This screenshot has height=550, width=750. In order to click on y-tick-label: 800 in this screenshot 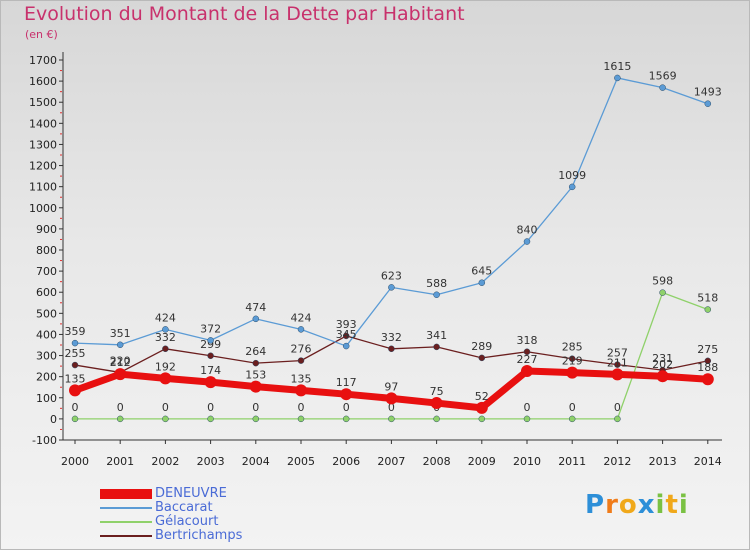, I will do `click(46, 250)`.